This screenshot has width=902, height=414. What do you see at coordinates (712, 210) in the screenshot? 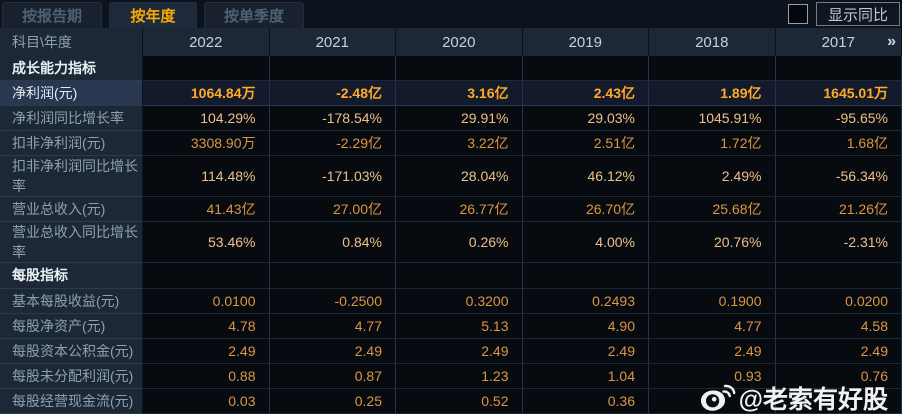
I see `cell: 25.68亿` at bounding box center [712, 210].